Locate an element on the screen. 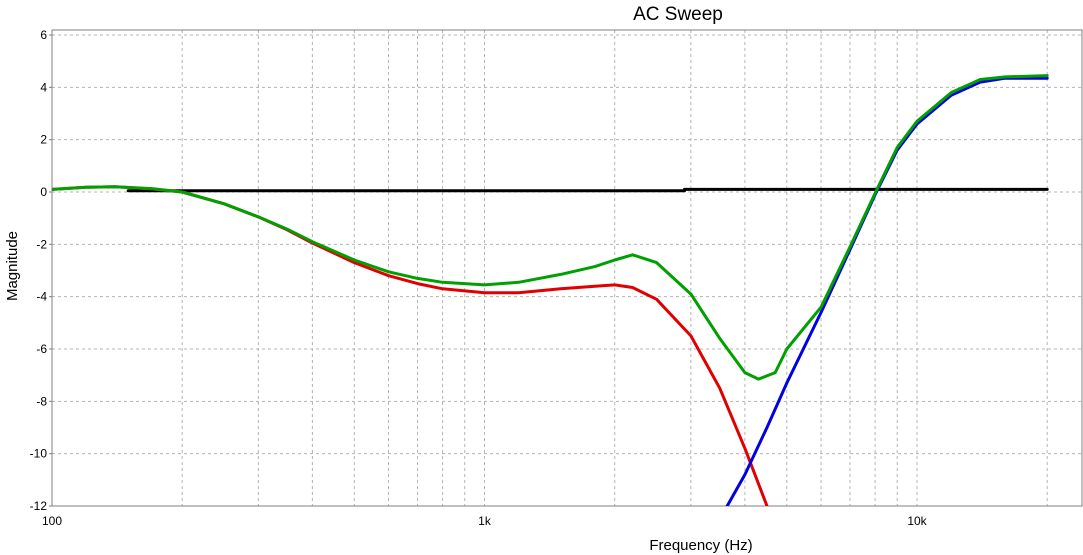 This screenshot has height=555, width=1083. x-axis-label: Frequency (Hz) is located at coordinates (700, 545).